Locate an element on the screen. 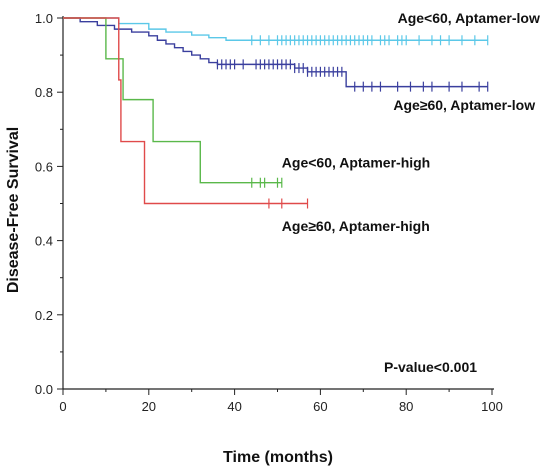  y-tick-label: 0.8 is located at coordinates (44, 92).